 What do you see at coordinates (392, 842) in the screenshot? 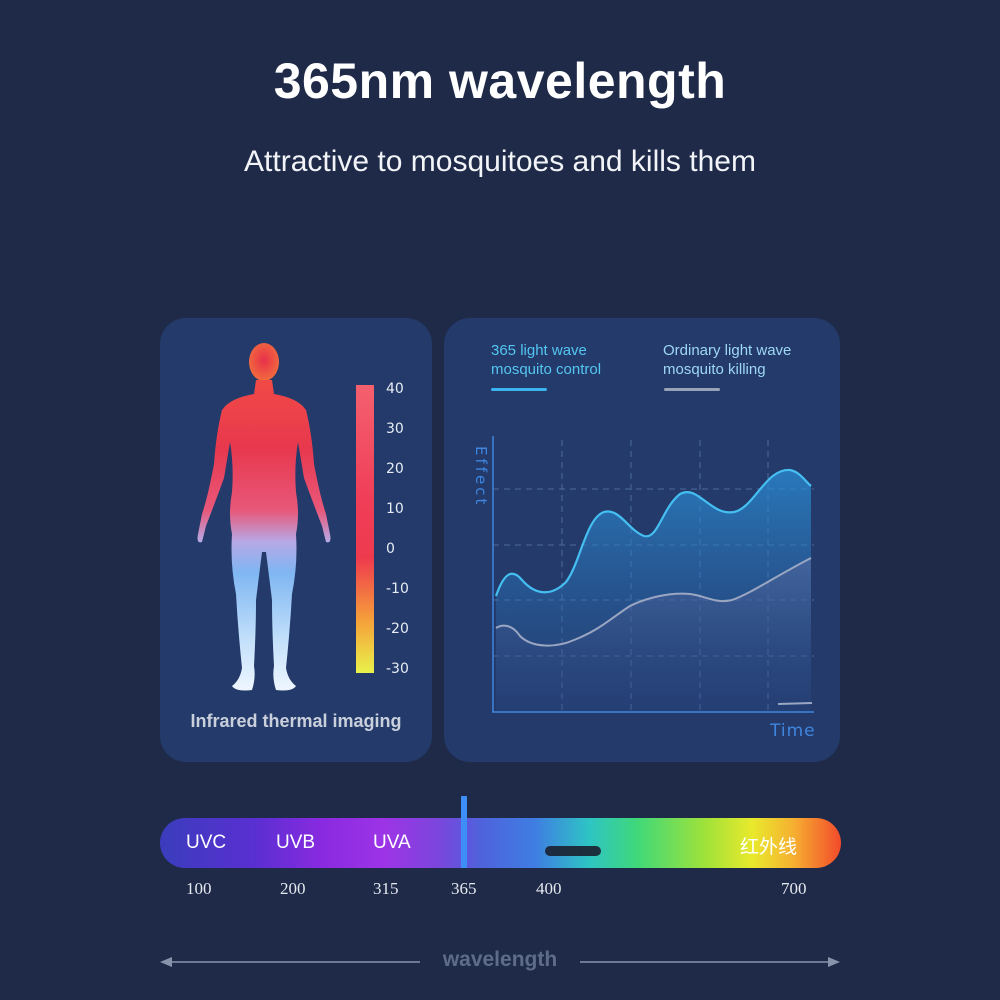
I see `band-uva: UVA` at bounding box center [392, 842].